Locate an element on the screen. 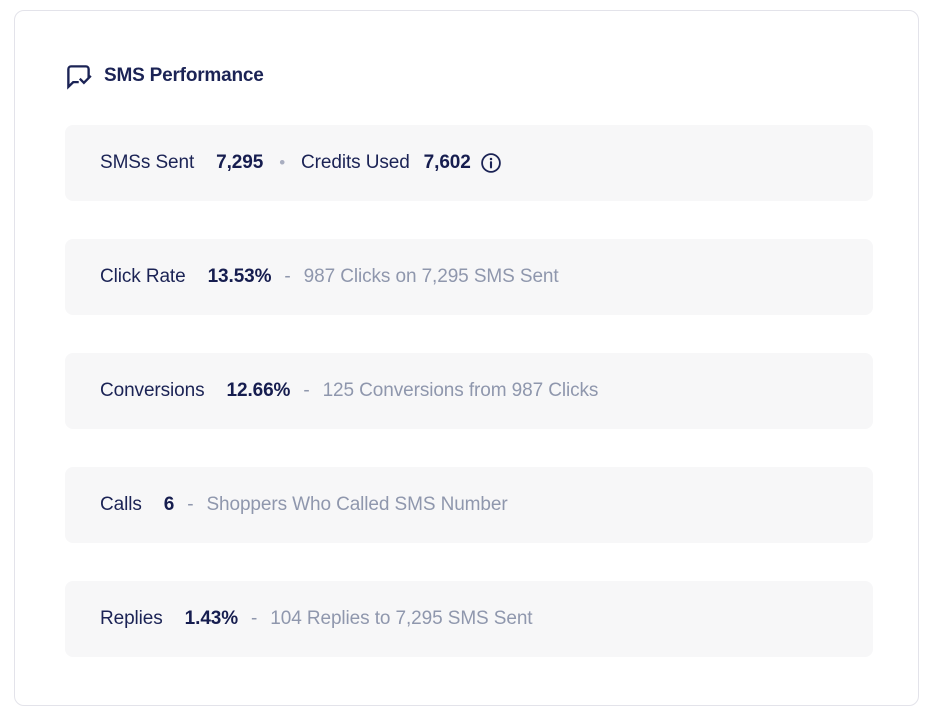 This screenshot has height=714, width=936. stat-row-sms-sent: SMSs Sent 7,295 • Credits Used 7,602 is located at coordinates (469, 163).